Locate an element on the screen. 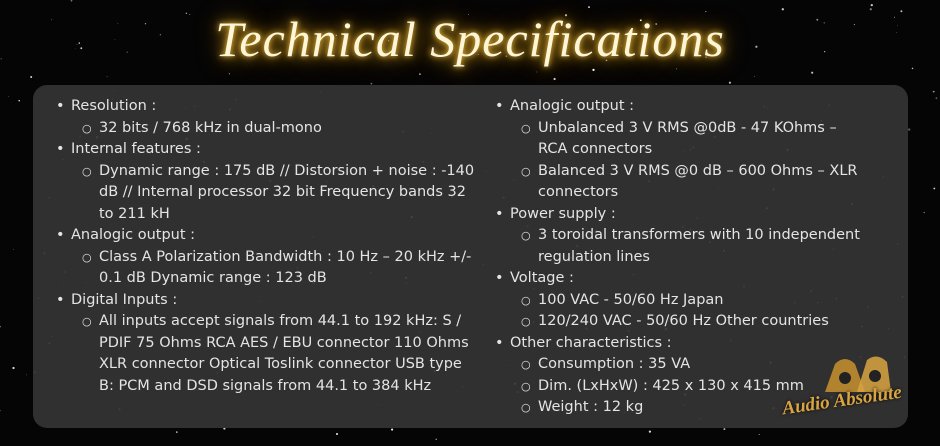  spec-label: Analogic output : is located at coordinates (133, 235).